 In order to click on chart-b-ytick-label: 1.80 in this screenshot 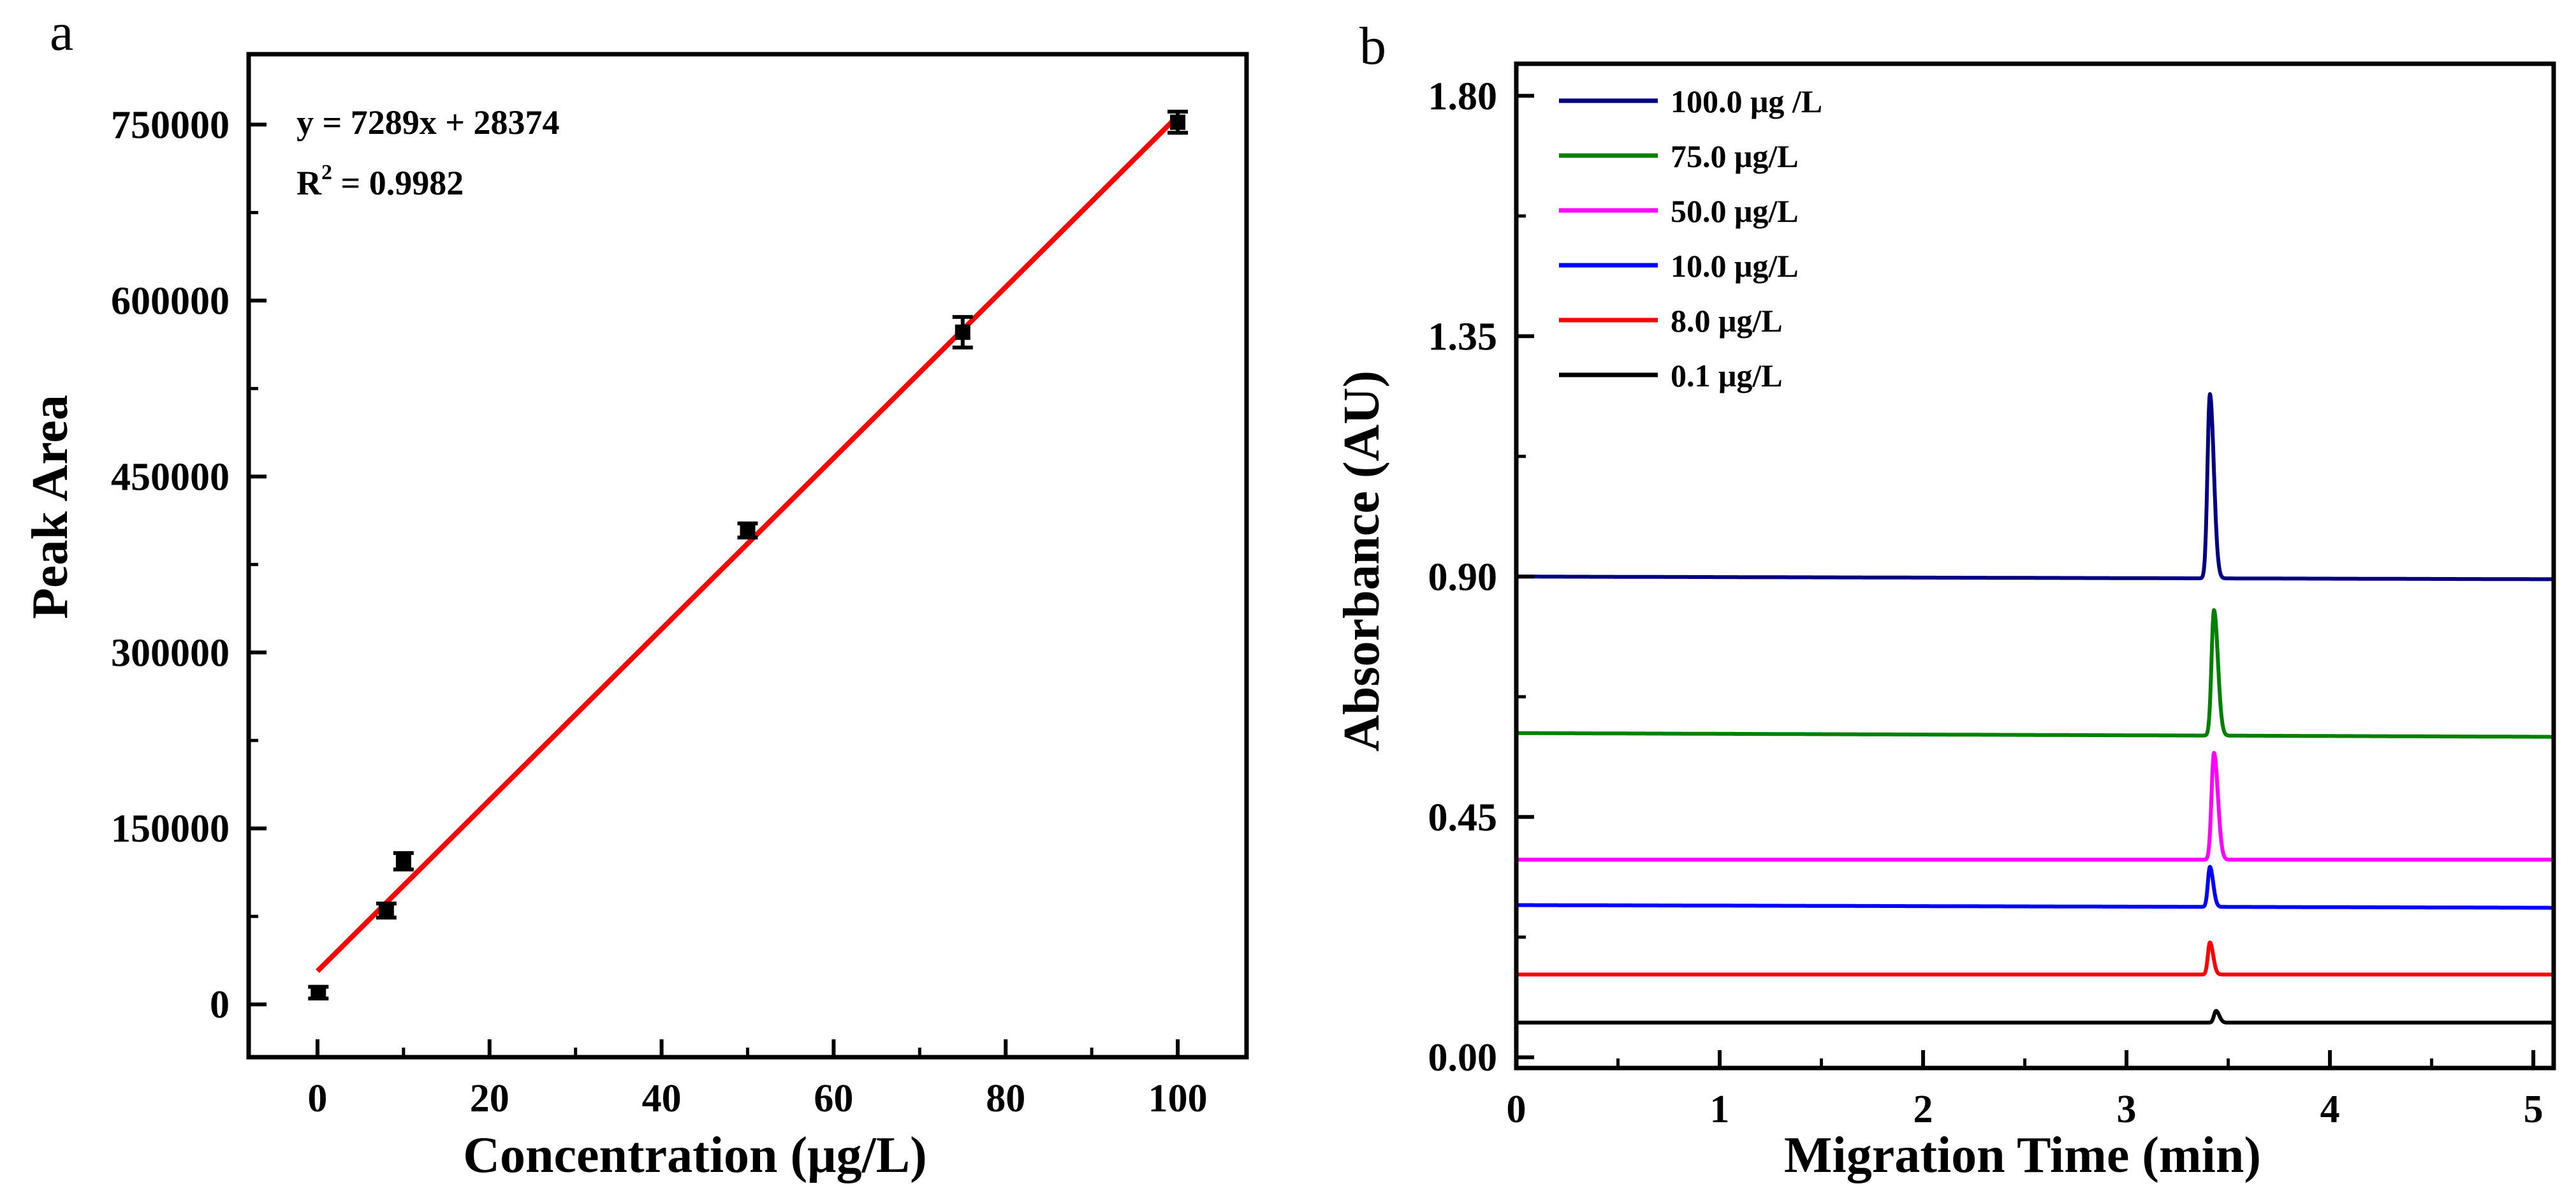, I will do `click(1463, 96)`.